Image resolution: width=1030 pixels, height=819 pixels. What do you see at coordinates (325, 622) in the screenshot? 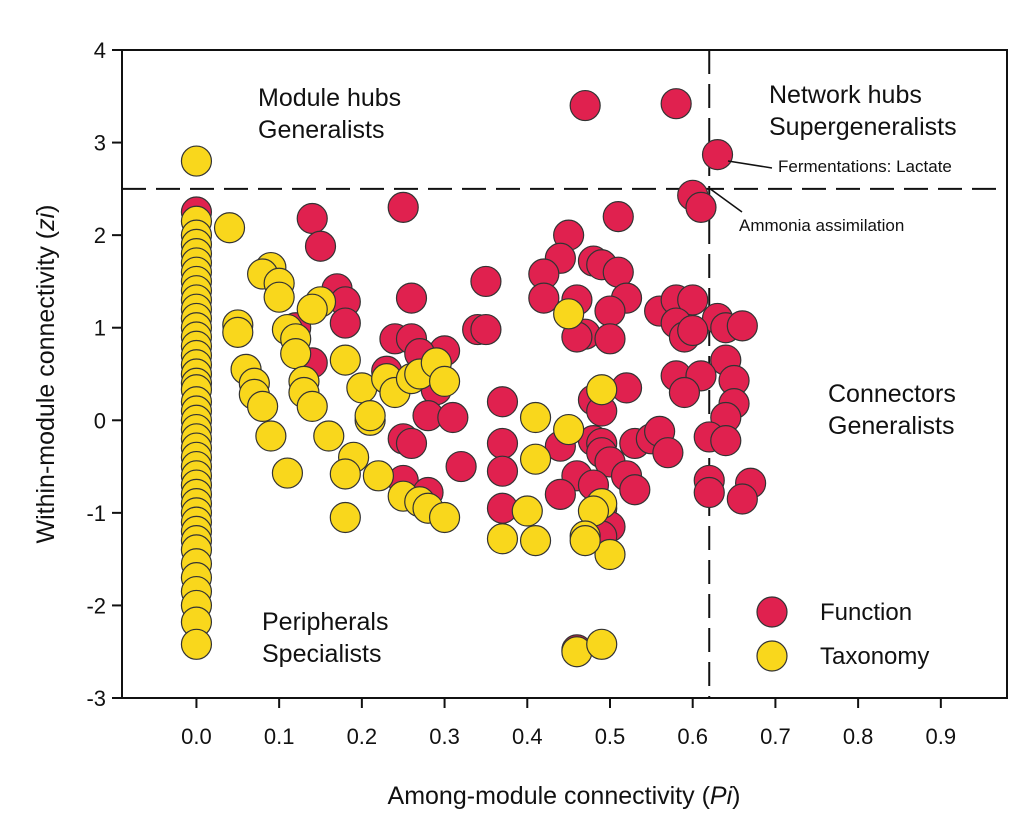
I see `quadrant-peripherals-title: Peripherals` at bounding box center [325, 622].